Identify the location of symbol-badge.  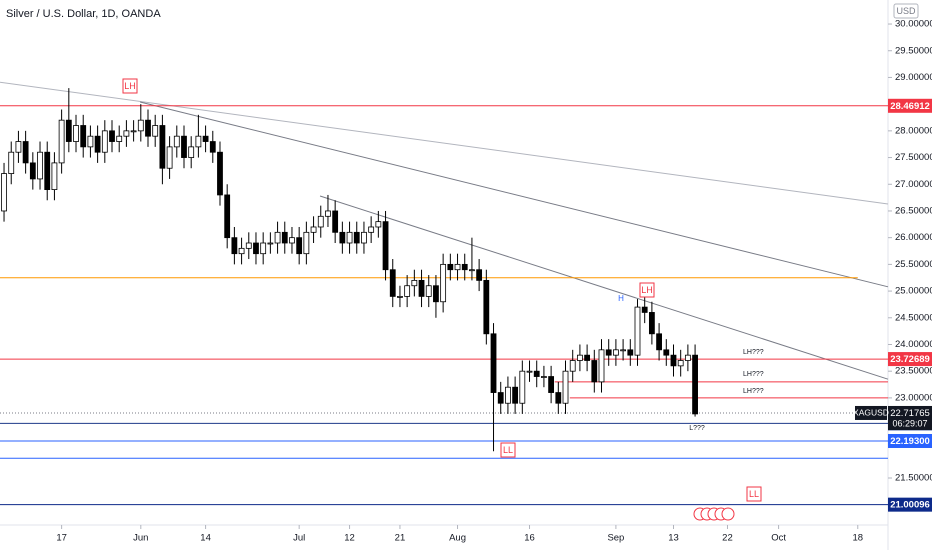
(871, 412).